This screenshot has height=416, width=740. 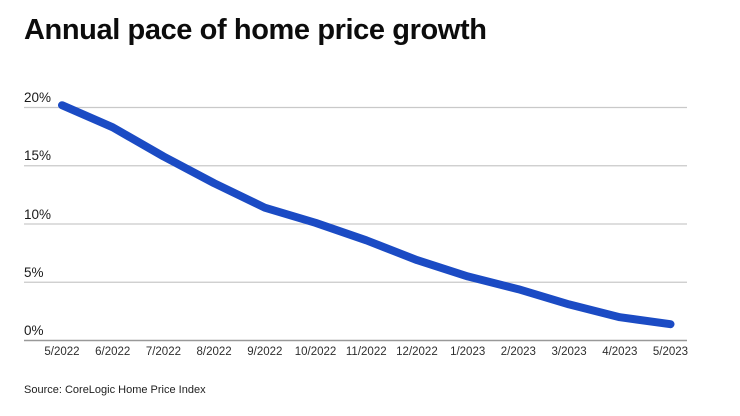 What do you see at coordinates (265, 352) in the screenshot?
I see `x-tick-label: 9/2022` at bounding box center [265, 352].